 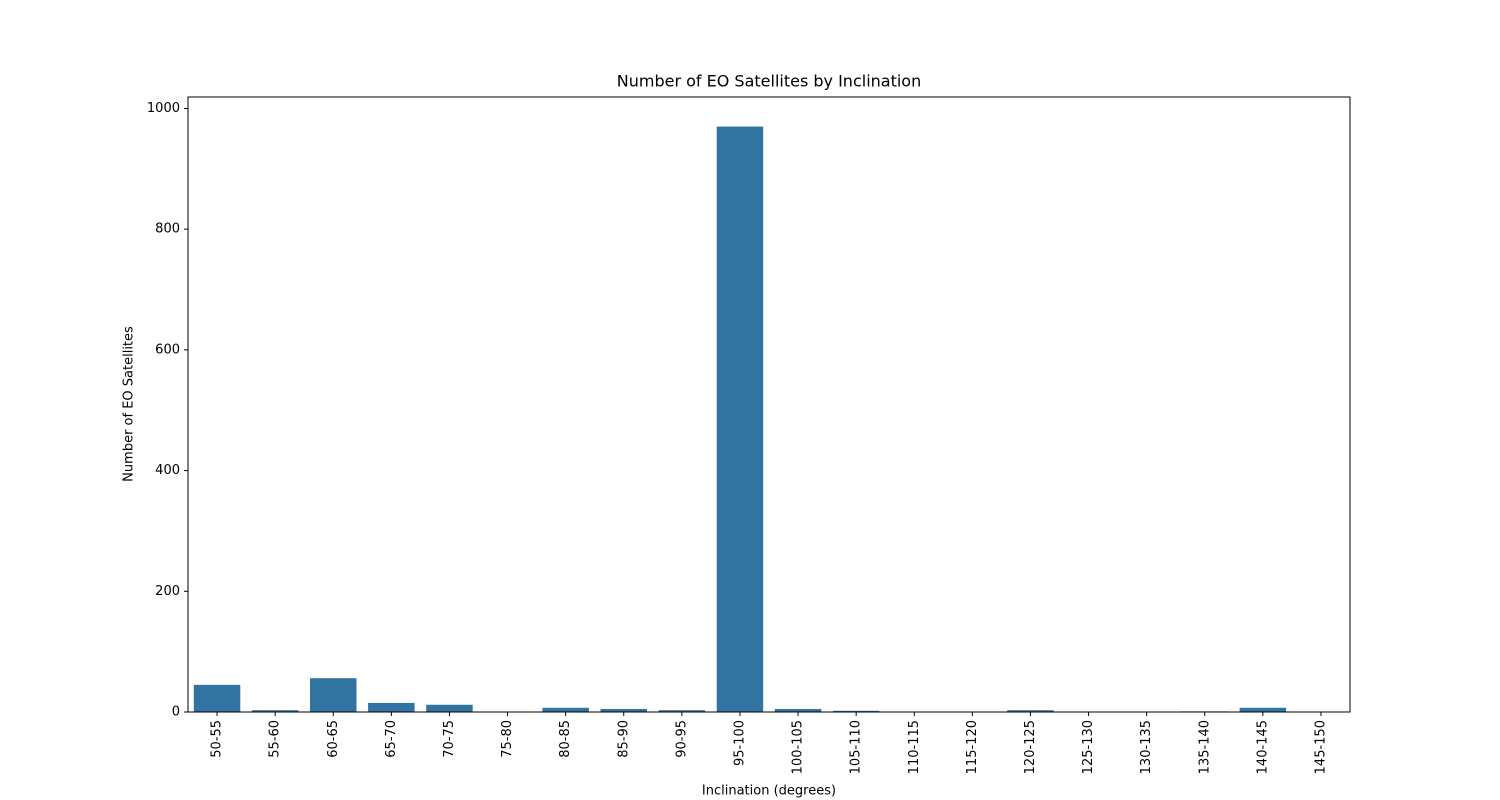 What do you see at coordinates (565, 739) in the screenshot?
I see `x-tick-label: 80-85` at bounding box center [565, 739].